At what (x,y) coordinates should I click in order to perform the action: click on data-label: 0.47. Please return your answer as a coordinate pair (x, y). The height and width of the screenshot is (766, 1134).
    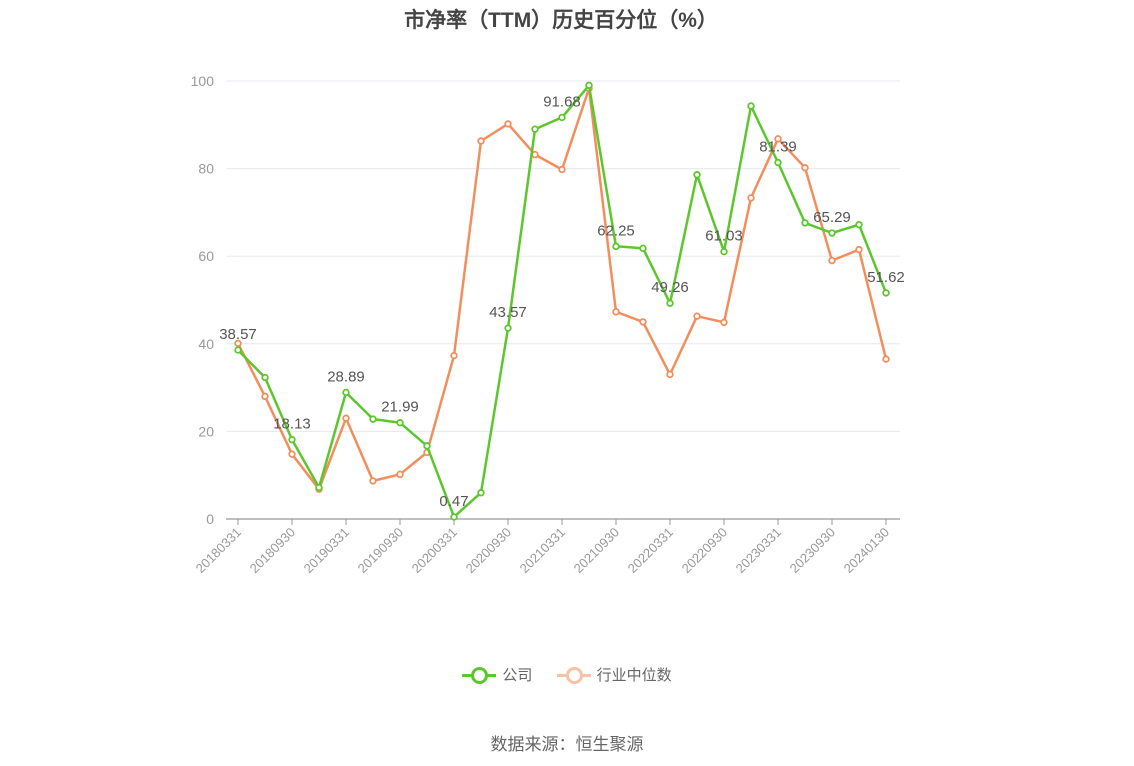
    Looking at the image, I should click on (453, 501).